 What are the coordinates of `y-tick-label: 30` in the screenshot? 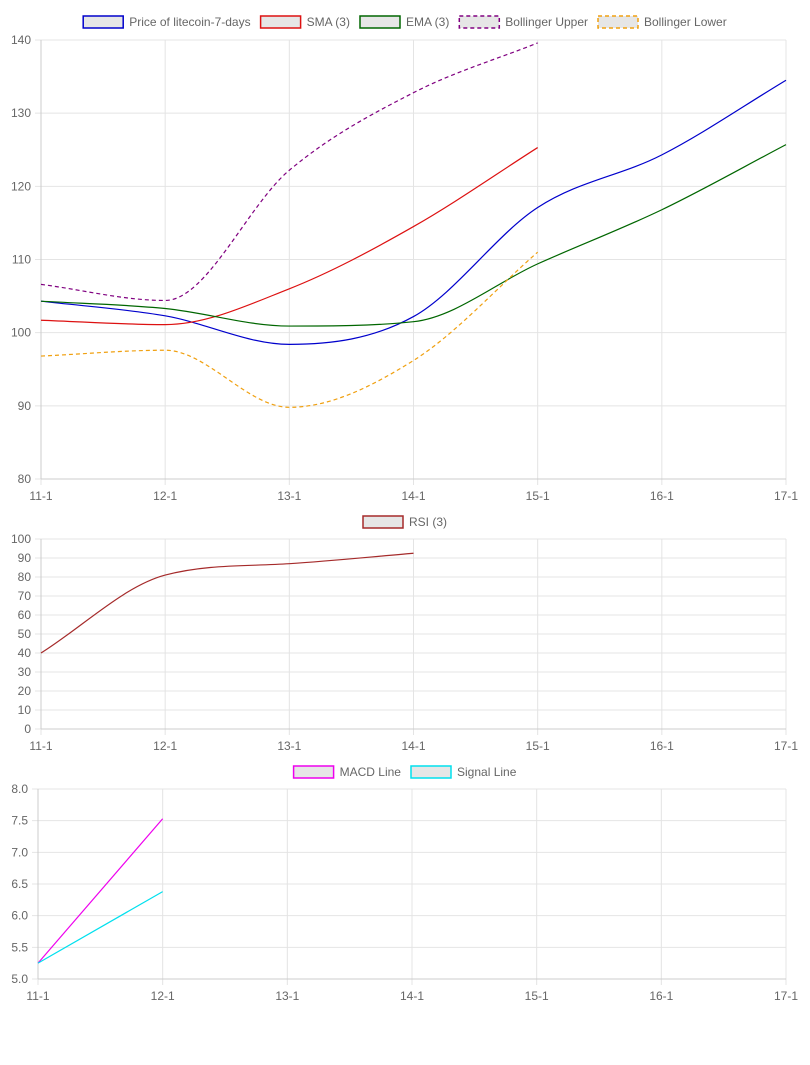 It's located at (25, 672).